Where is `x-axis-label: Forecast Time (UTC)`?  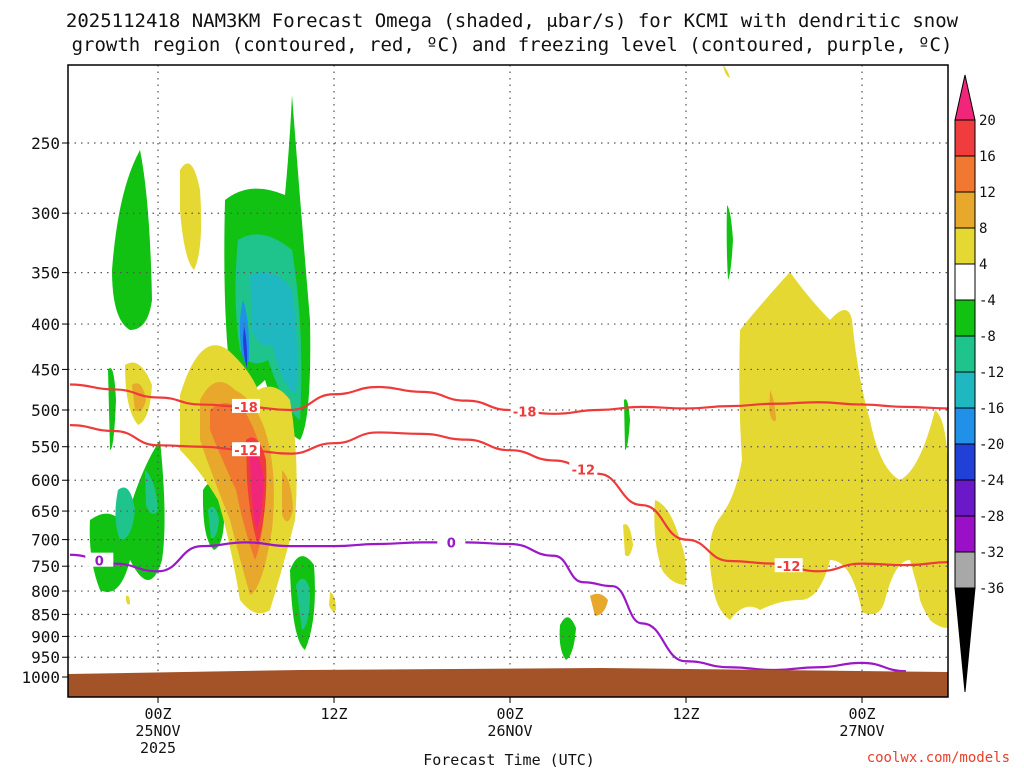
x-axis-label: Forecast Time (UTC) is located at coordinates (509, 759).